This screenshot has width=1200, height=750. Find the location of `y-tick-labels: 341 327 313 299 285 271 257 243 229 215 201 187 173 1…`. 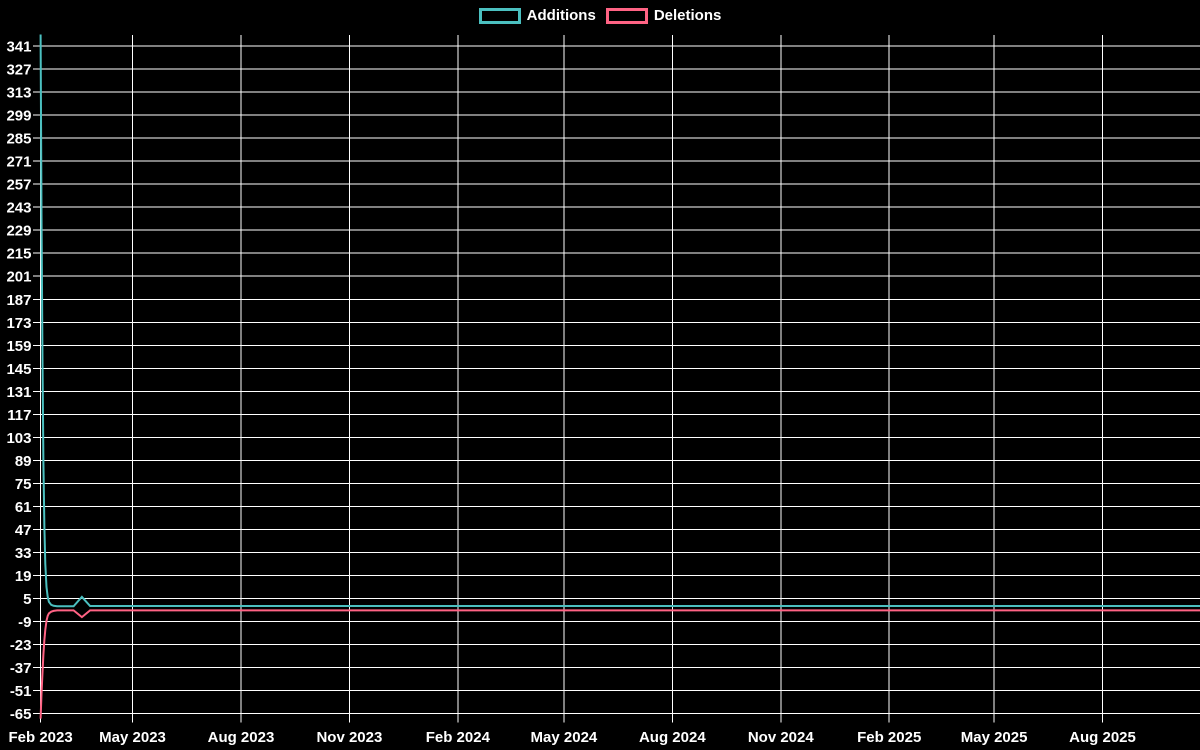

y-tick-labels: 341 327 313 299 285 271 257 243 229 215 201 187 173 1… is located at coordinates (18, 381).